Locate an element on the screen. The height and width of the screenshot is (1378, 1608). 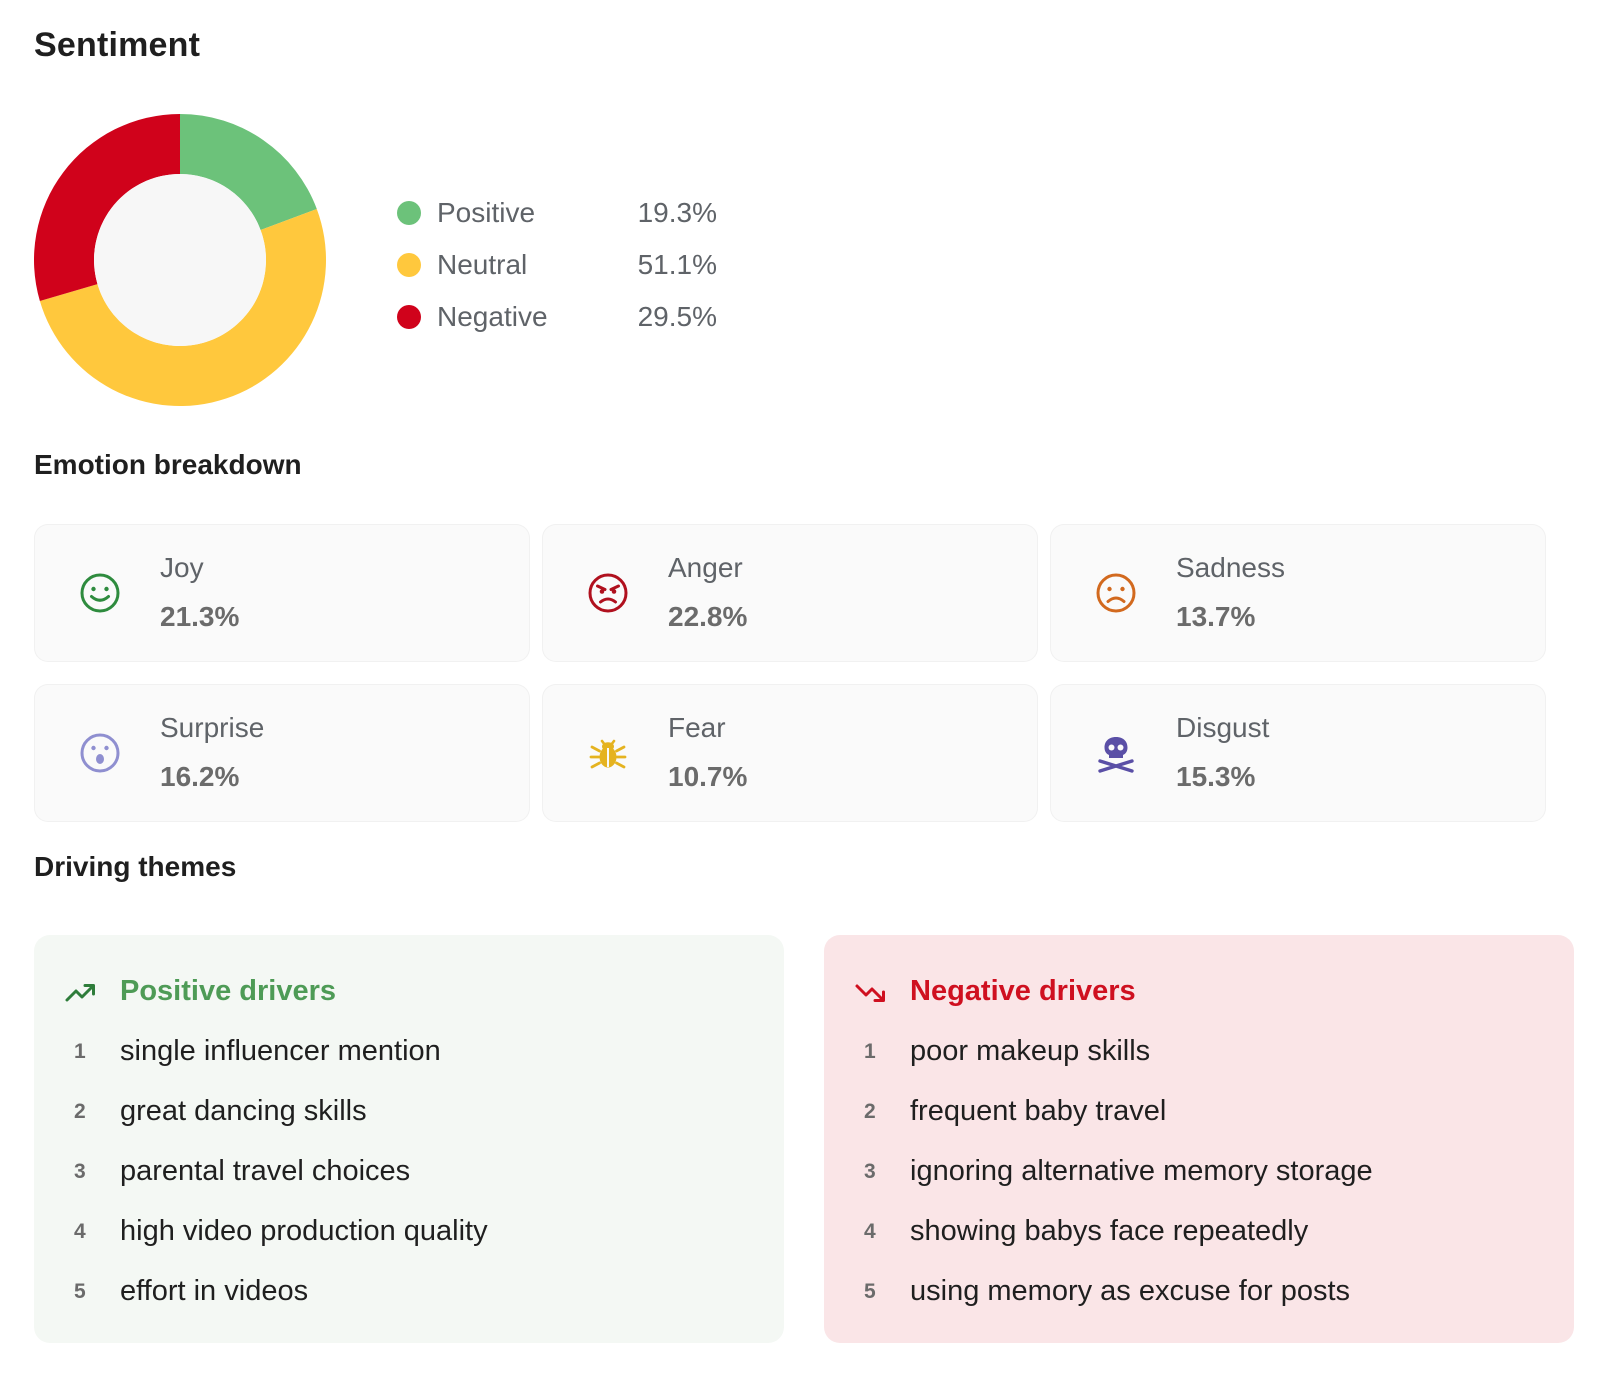
donut-hole is located at coordinates (180, 260).